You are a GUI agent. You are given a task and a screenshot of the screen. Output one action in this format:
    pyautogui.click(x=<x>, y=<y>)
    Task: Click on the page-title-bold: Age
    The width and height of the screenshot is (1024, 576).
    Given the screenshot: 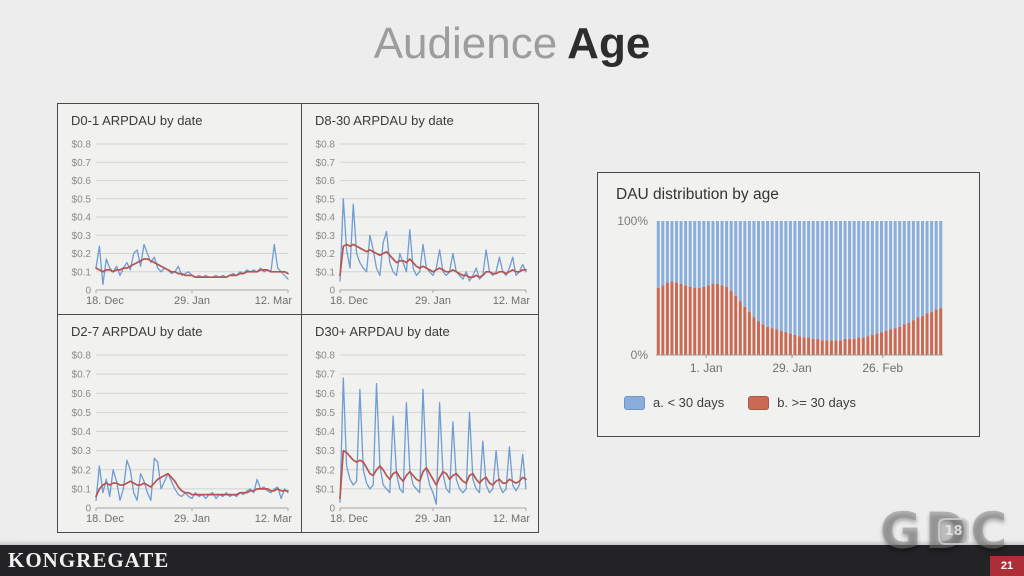 What is the action you would take?
    pyautogui.click(x=609, y=43)
    